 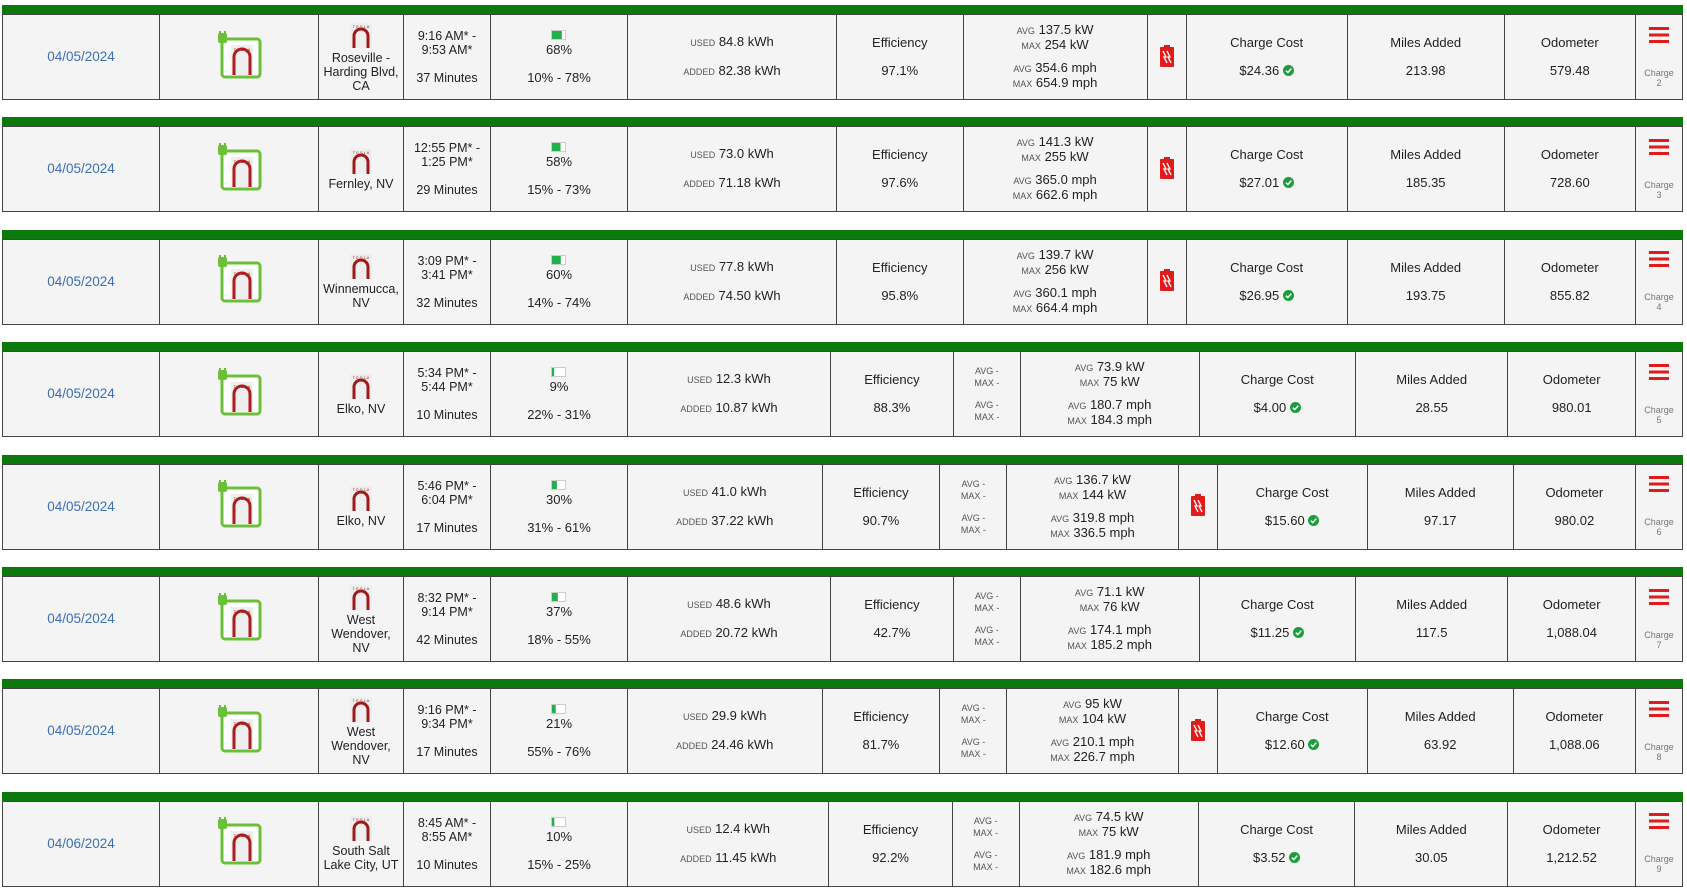 I want to click on cost-cell: Charge Cost $12.60, so click(x=1292, y=731).